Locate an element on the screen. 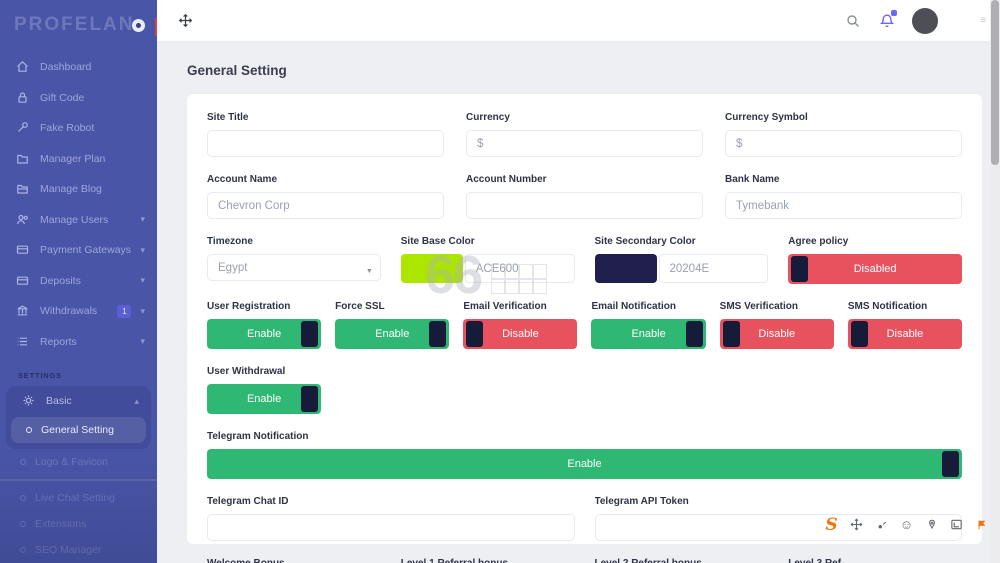 This screenshot has width=1000, height=563. brand-logo: PROFELAN is located at coordinates (73, 24).